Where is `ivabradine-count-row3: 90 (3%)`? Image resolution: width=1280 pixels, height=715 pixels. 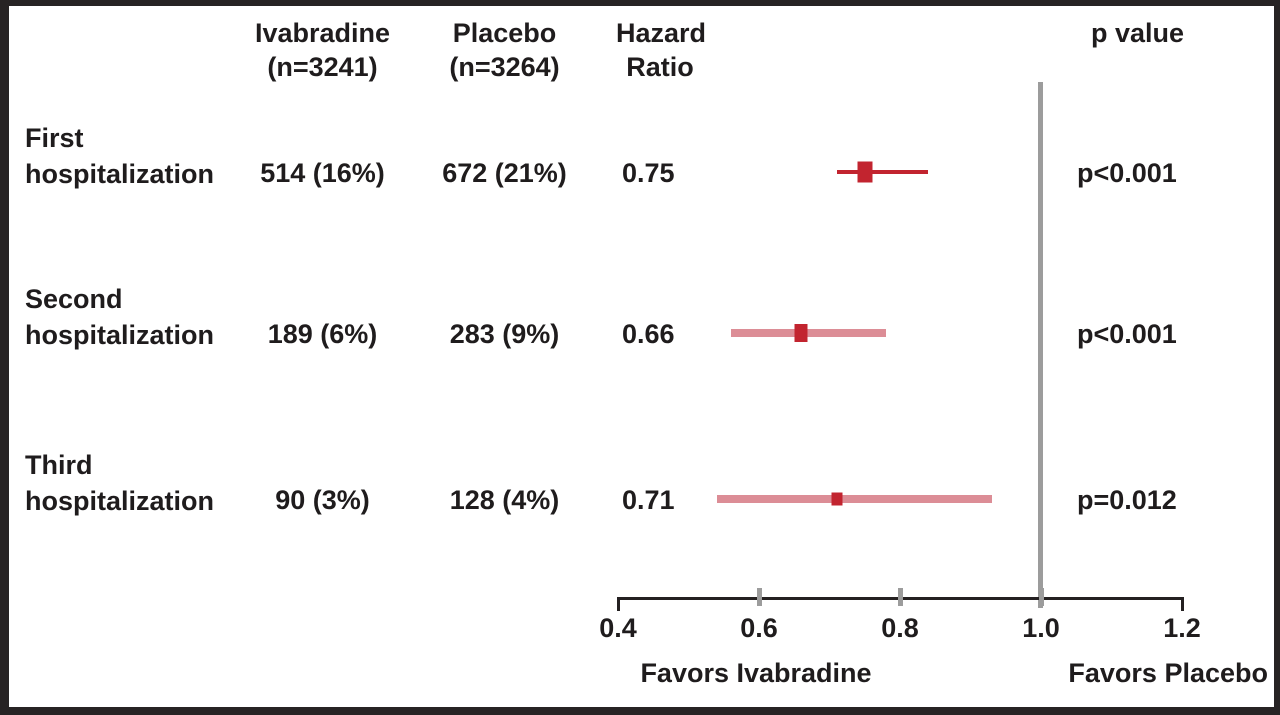
ivabradine-count-row3: 90 (3%) is located at coordinates (322, 500).